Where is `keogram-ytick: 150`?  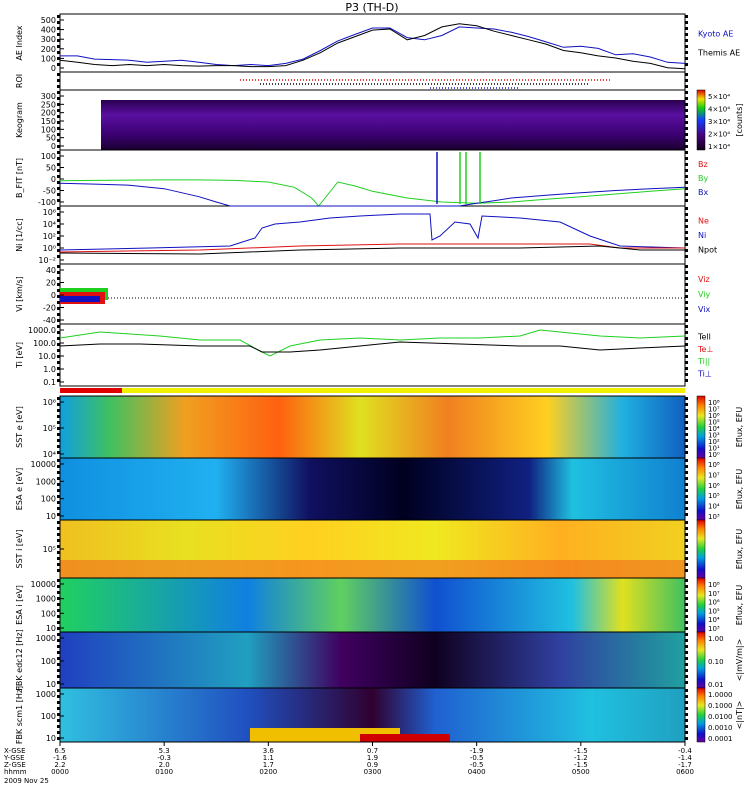 keogram-ytick: 150 is located at coordinates (48, 121).